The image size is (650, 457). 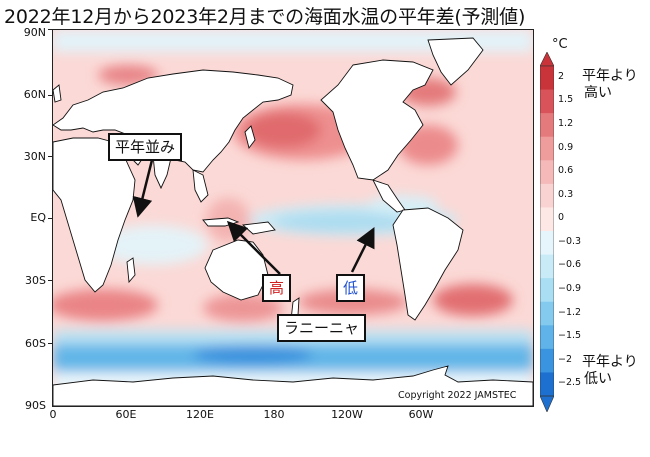 I want to click on note-lower: 平年より 低い, so click(x=610, y=371).